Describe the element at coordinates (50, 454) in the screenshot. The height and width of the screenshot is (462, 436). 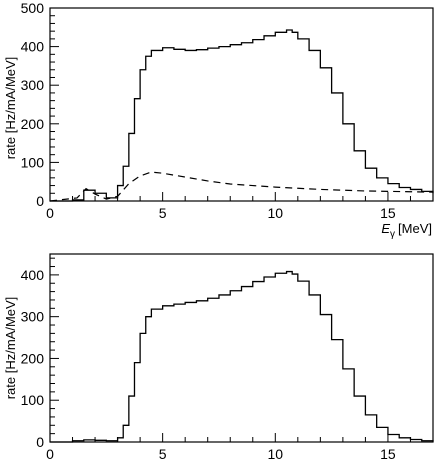
I see `bottom-x-tick-label: 0` at that location.